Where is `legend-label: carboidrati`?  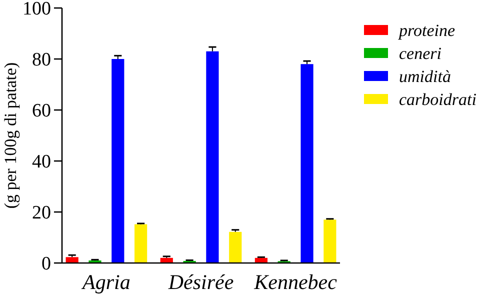 legend-label: carboidrati is located at coordinates (438, 99).